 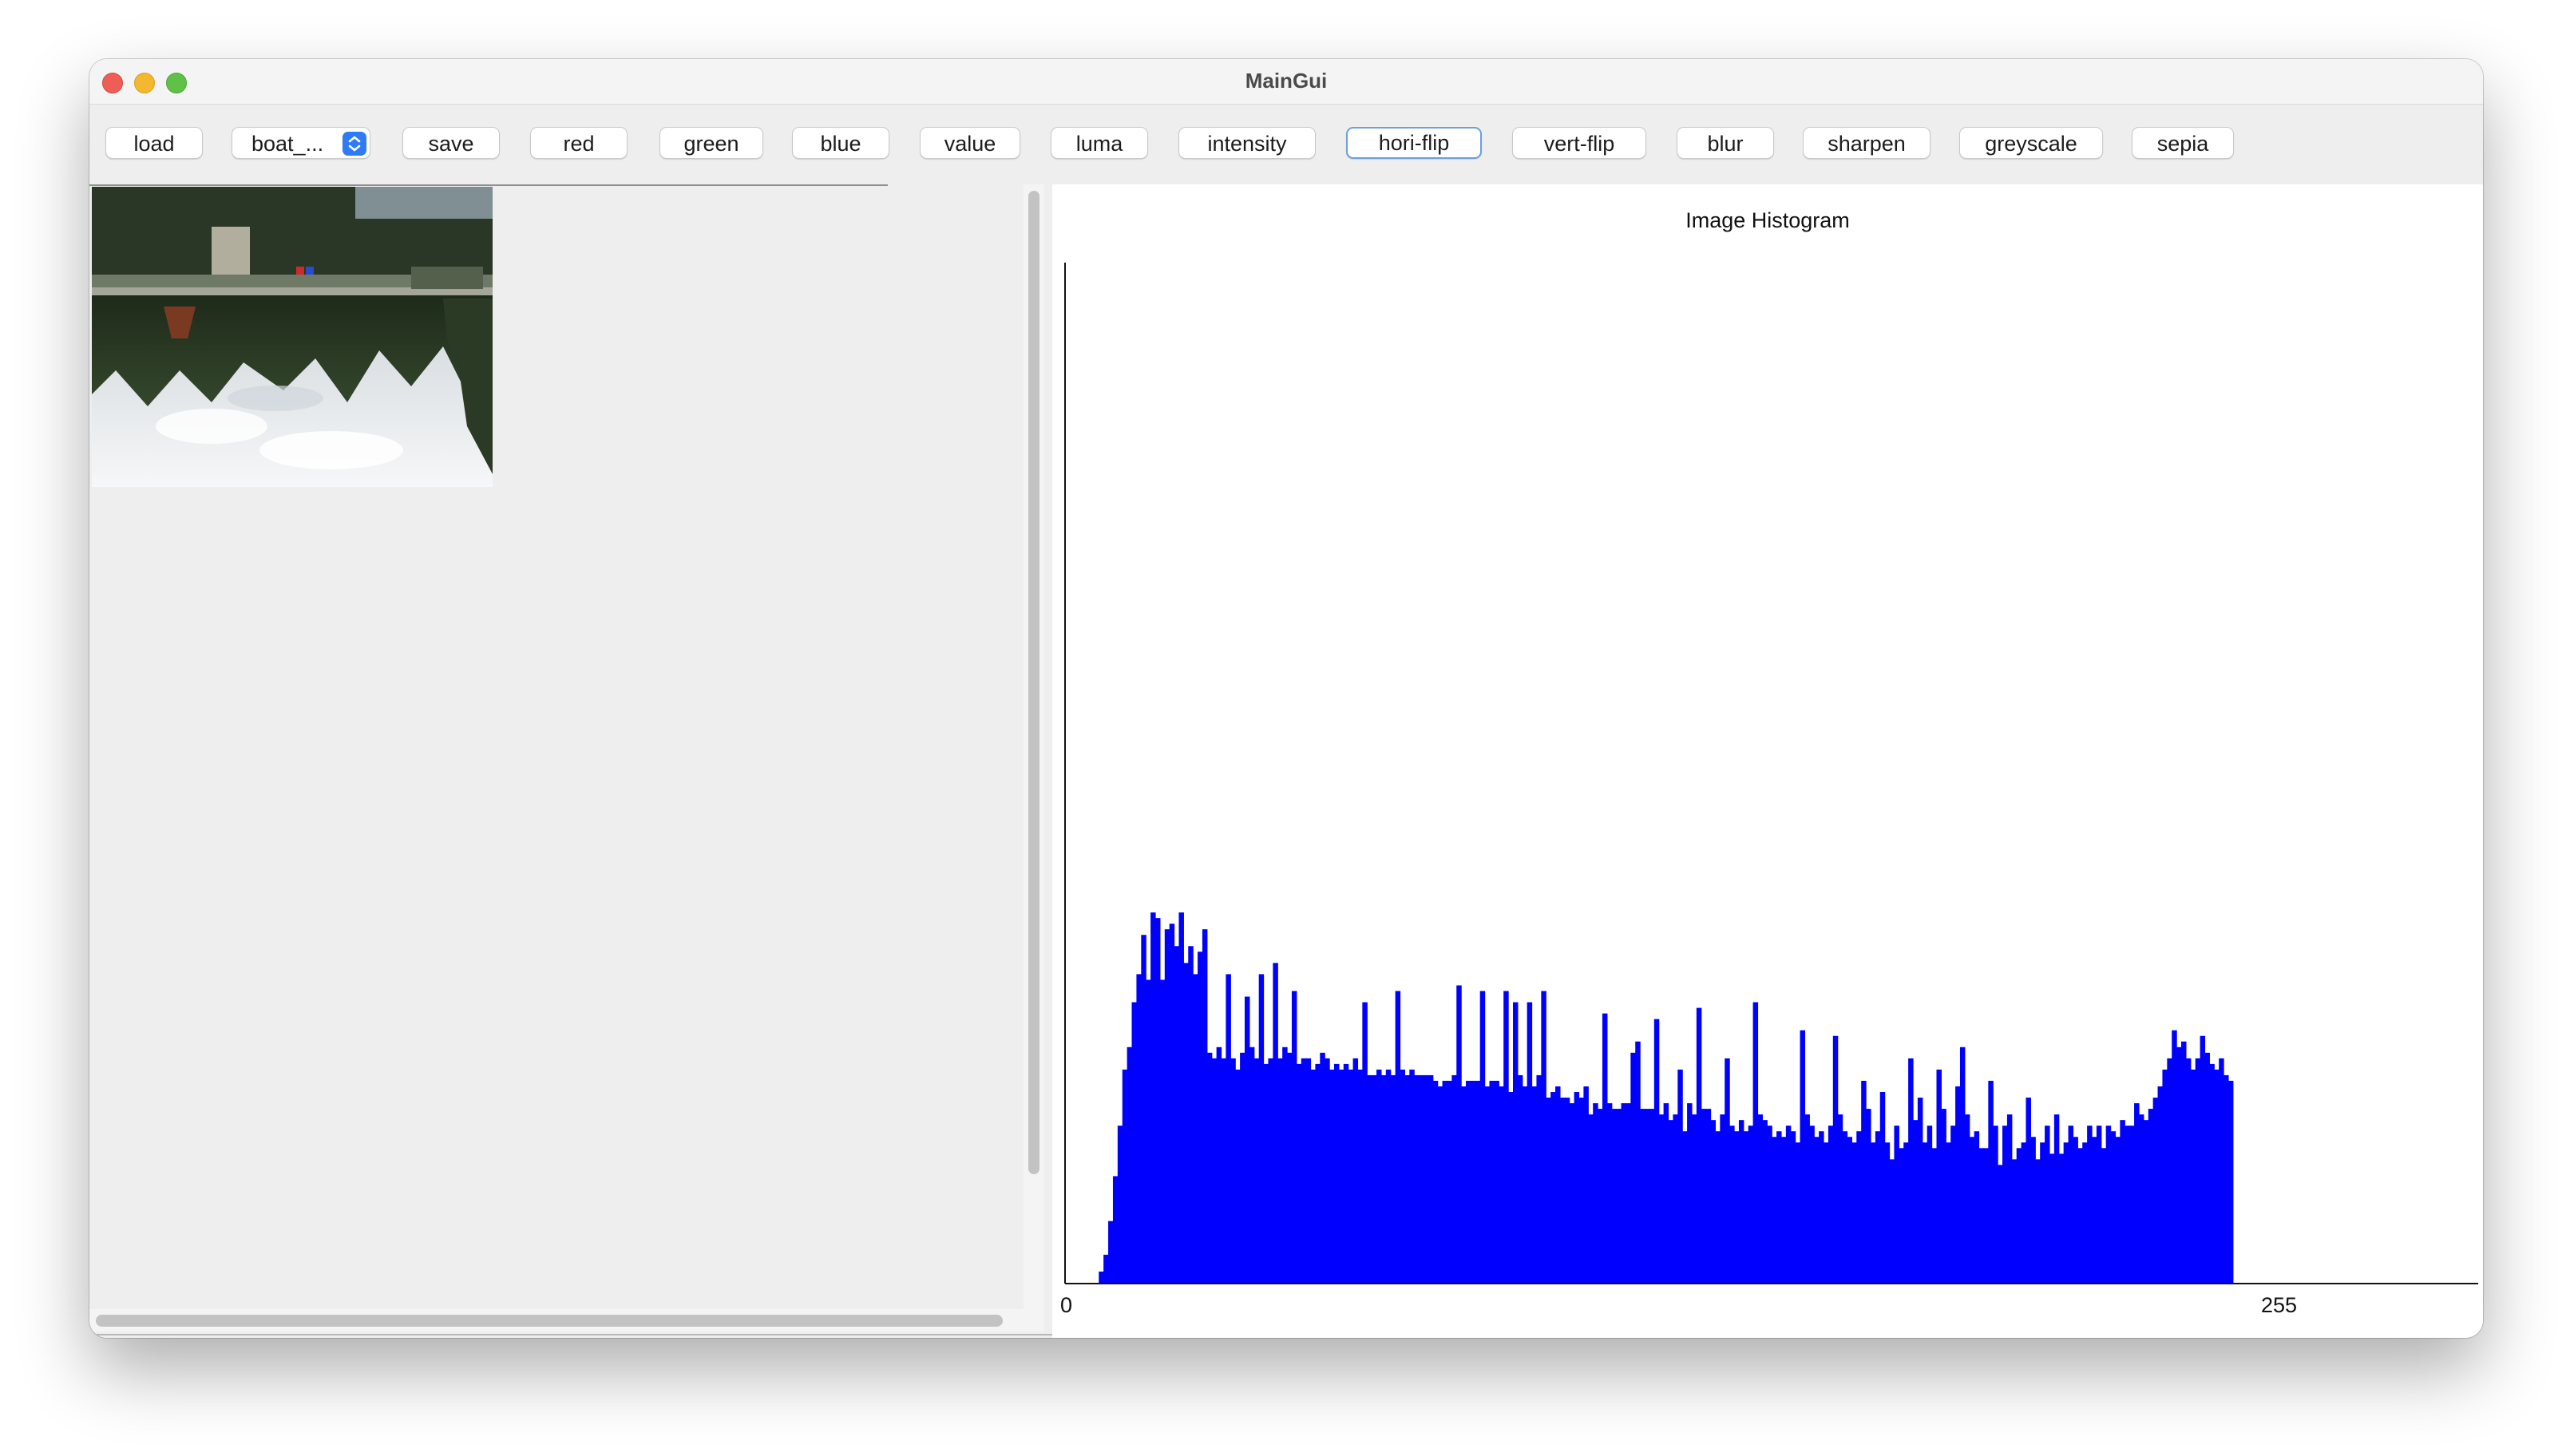 I want to click on sepia-button: sepia, so click(x=2183, y=143).